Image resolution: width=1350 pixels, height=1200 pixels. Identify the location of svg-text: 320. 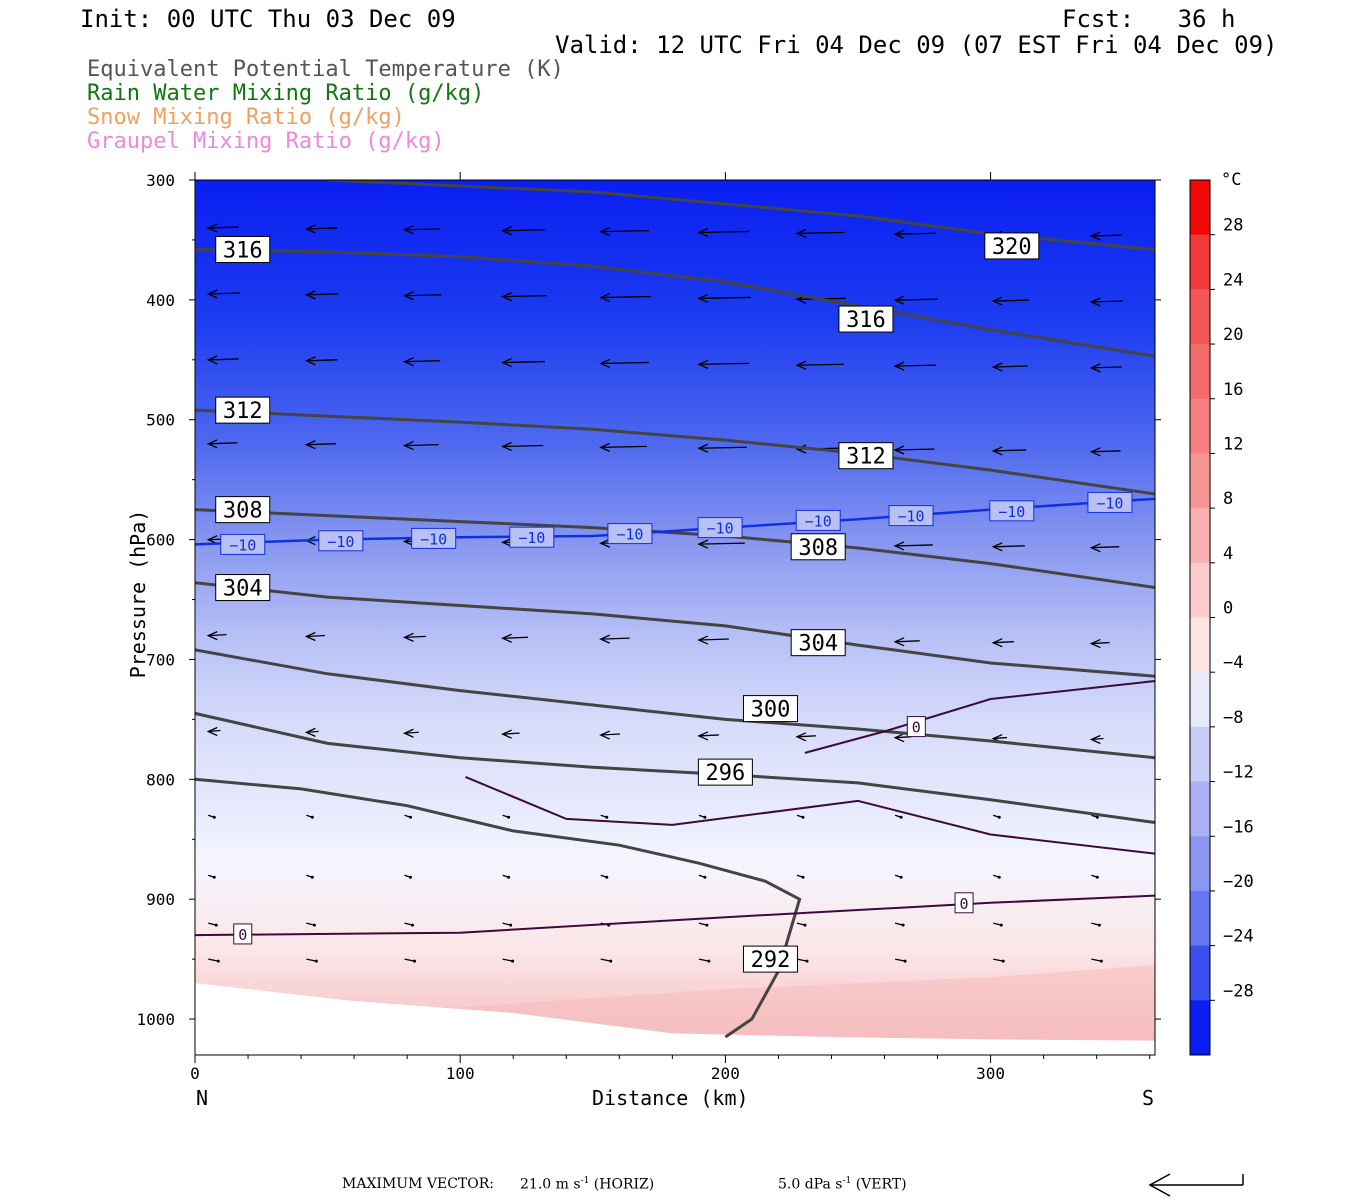
(1012, 247).